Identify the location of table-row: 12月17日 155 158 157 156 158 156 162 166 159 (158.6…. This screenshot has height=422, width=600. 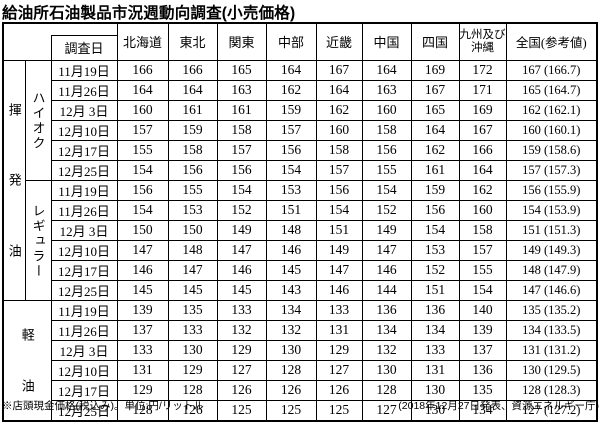
(300, 150).